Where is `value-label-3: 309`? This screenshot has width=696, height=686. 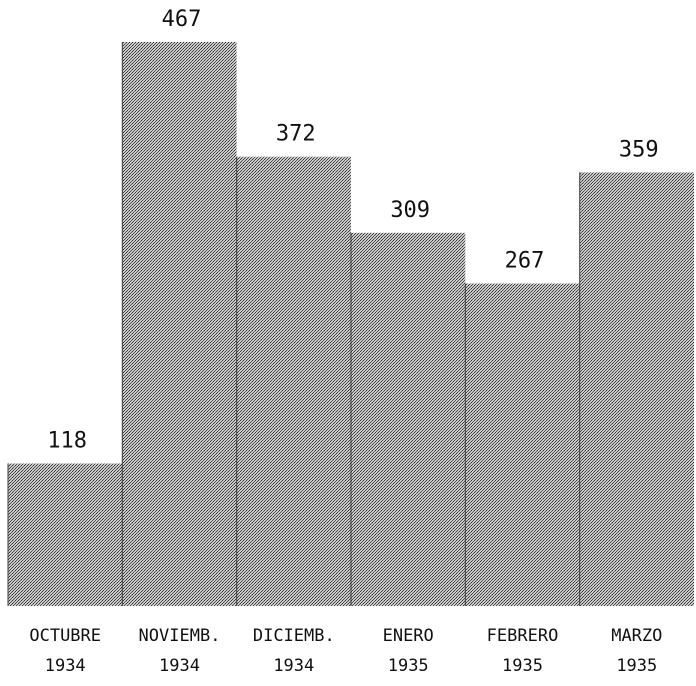
value-label-3: 309 is located at coordinates (410, 210).